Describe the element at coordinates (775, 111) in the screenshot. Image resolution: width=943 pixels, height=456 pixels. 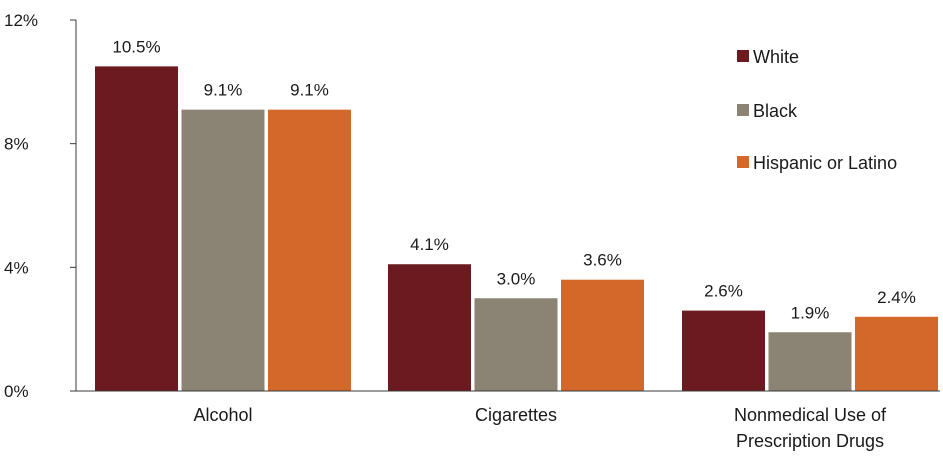
I see `legend-label: Black` at that location.